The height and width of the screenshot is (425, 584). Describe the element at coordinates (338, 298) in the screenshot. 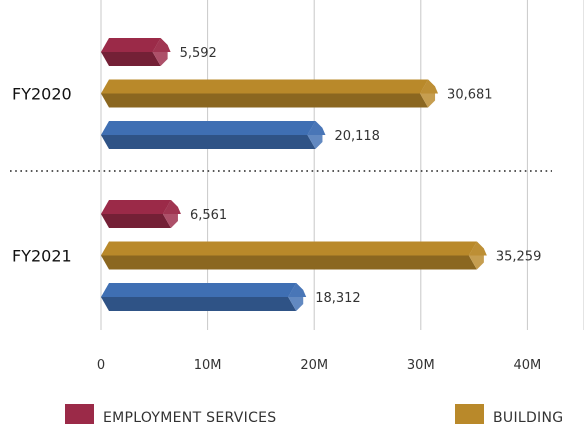

I see `bar-value-label: 18,312` at that location.